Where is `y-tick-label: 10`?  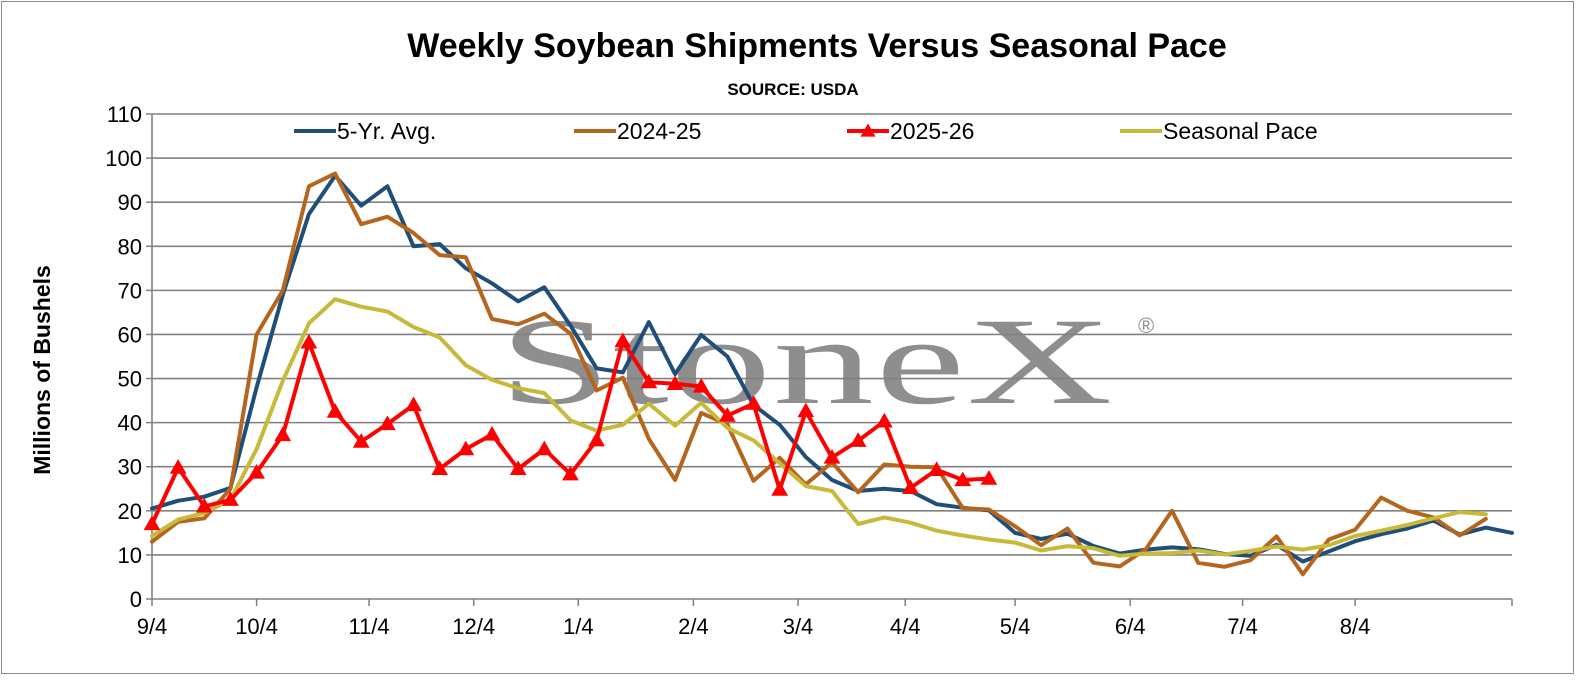 y-tick-label: 10 is located at coordinates (130, 555).